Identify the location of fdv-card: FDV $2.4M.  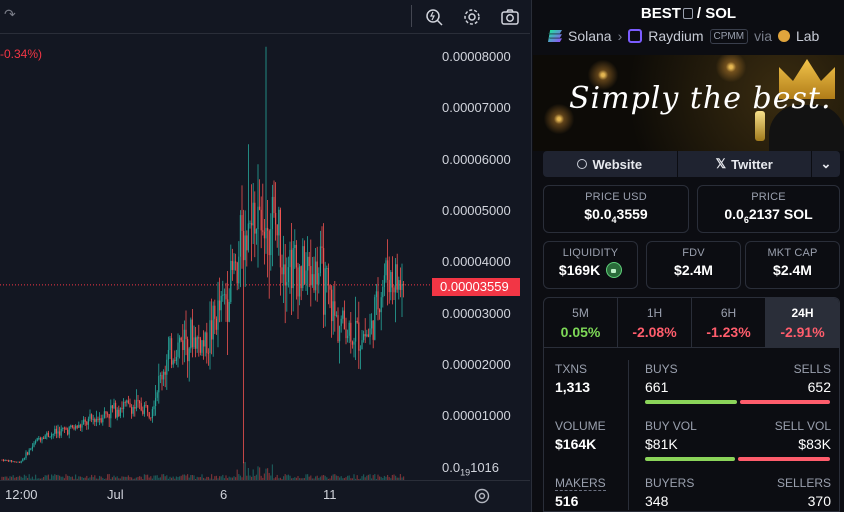
(693, 265).